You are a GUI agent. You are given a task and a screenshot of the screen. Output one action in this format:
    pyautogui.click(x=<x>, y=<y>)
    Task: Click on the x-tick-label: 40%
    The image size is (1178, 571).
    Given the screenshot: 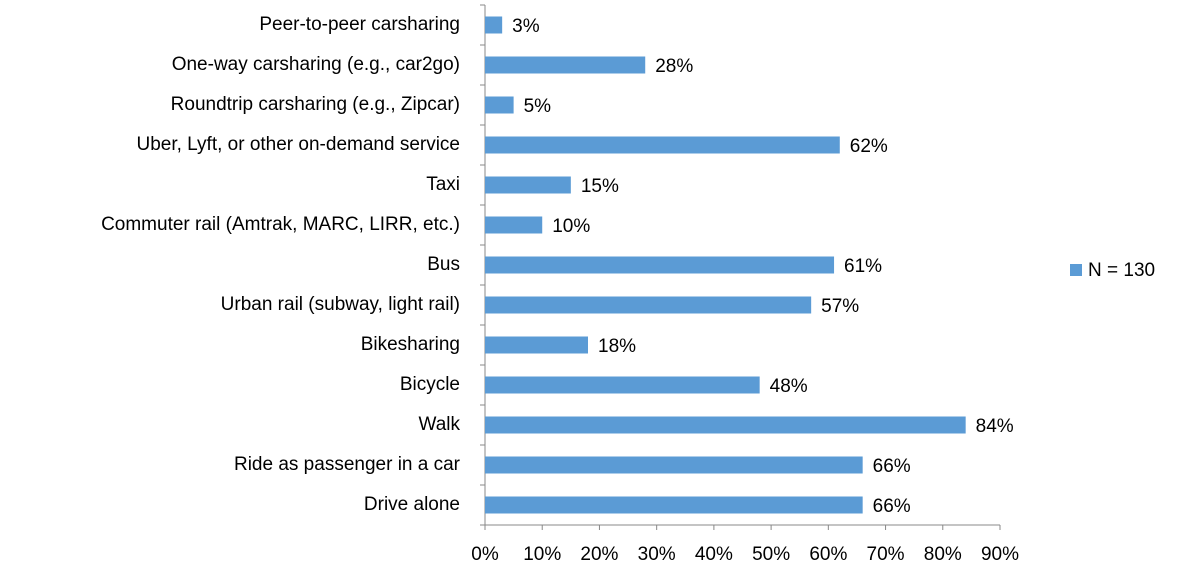 What is the action you would take?
    pyautogui.click(x=714, y=554)
    